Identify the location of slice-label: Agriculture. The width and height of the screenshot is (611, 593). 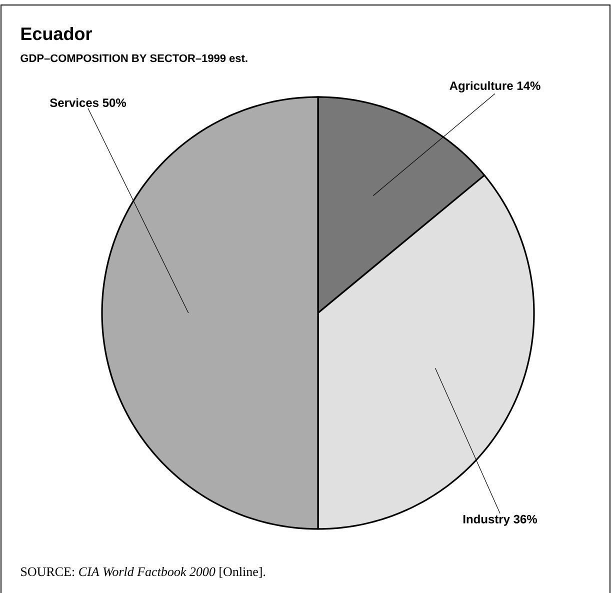
(481, 86).